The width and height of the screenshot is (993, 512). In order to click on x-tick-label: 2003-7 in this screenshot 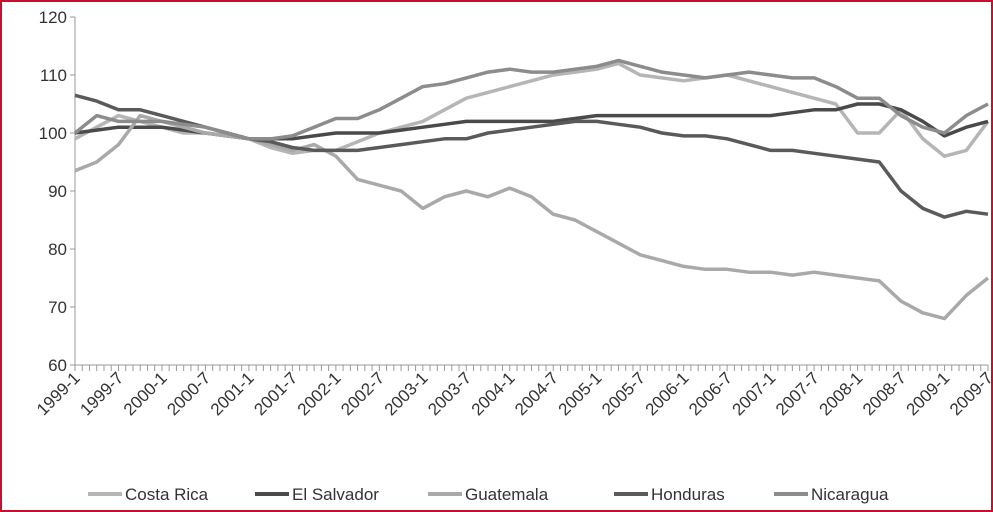, I will do `click(449, 393)`.